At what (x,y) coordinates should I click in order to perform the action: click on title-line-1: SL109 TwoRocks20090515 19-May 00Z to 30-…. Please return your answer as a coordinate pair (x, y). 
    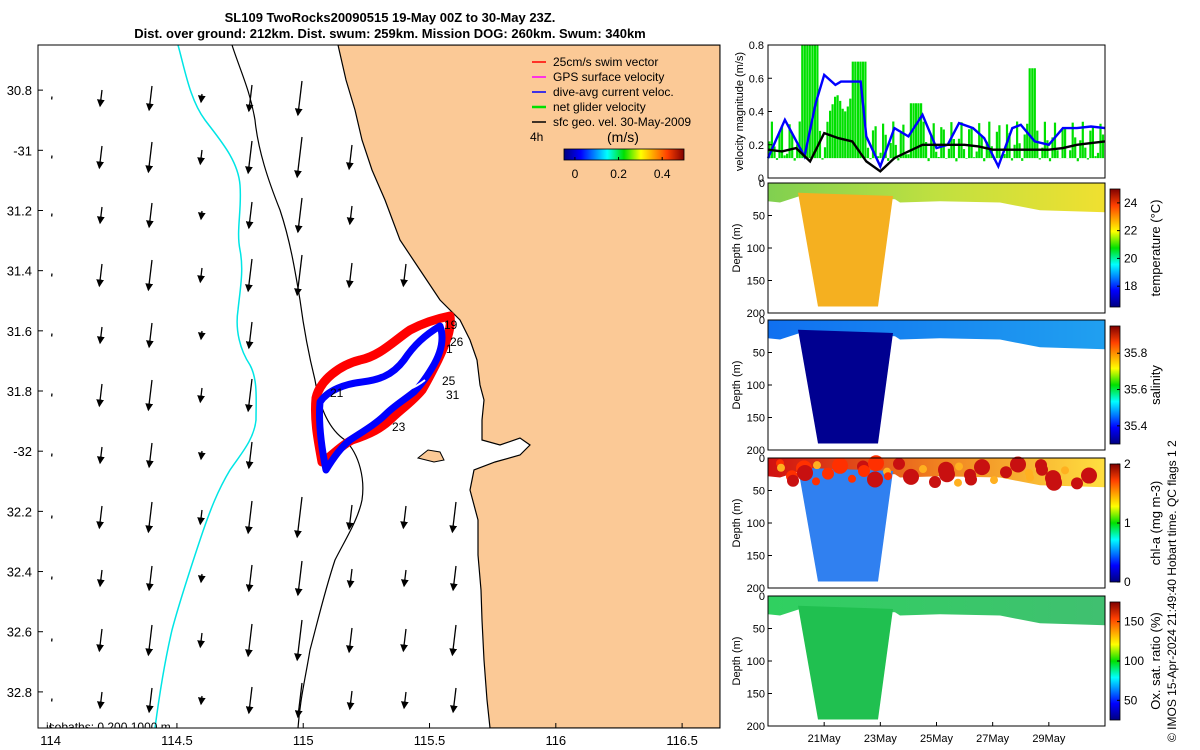
    Looking at the image, I should click on (390, 17).